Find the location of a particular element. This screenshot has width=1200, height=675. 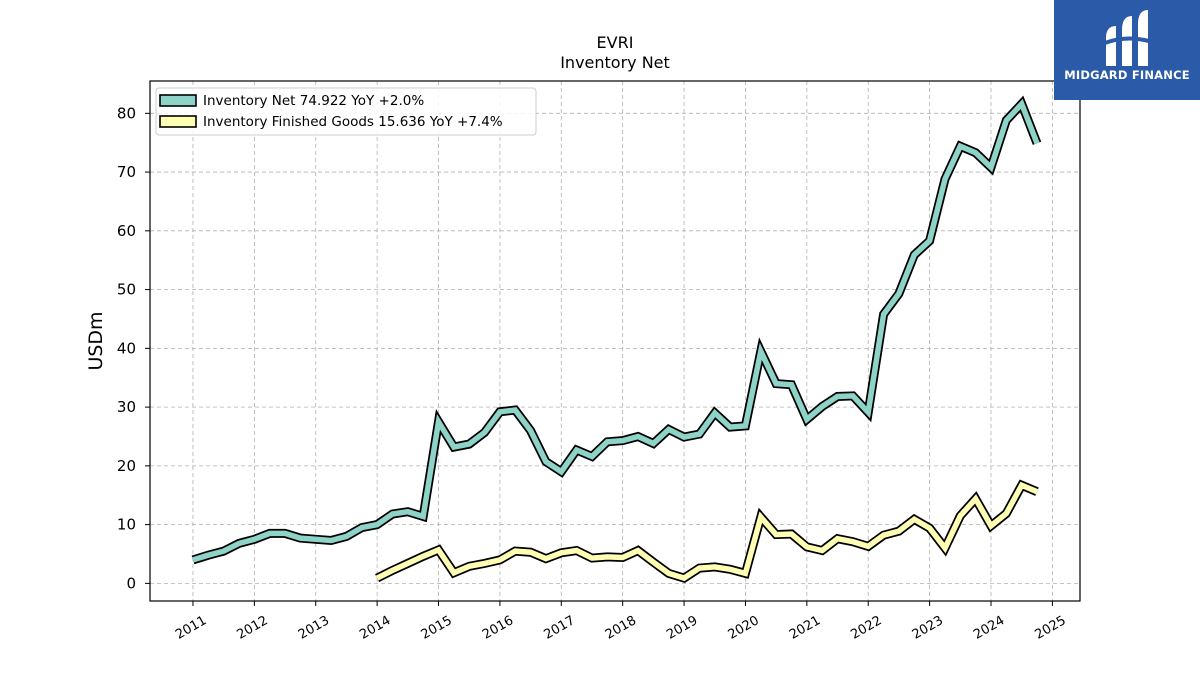

y-tick-label: 80 is located at coordinates (126, 113).